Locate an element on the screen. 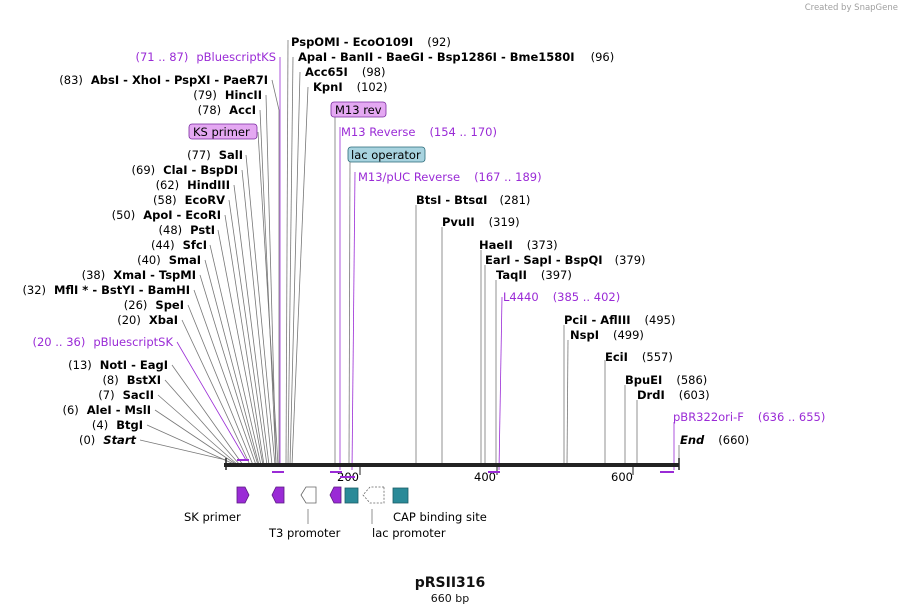  label-hindiii: (62) HindIII is located at coordinates (193, 185).